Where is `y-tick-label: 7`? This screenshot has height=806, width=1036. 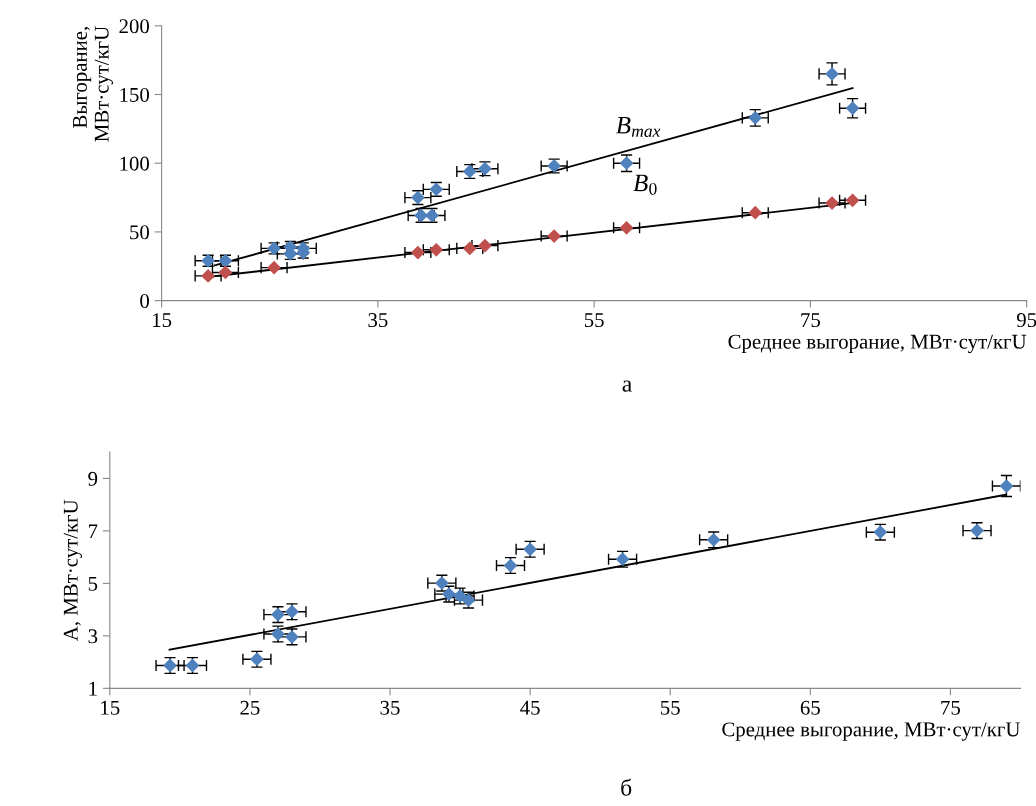
y-tick-label: 7 is located at coordinates (93, 531).